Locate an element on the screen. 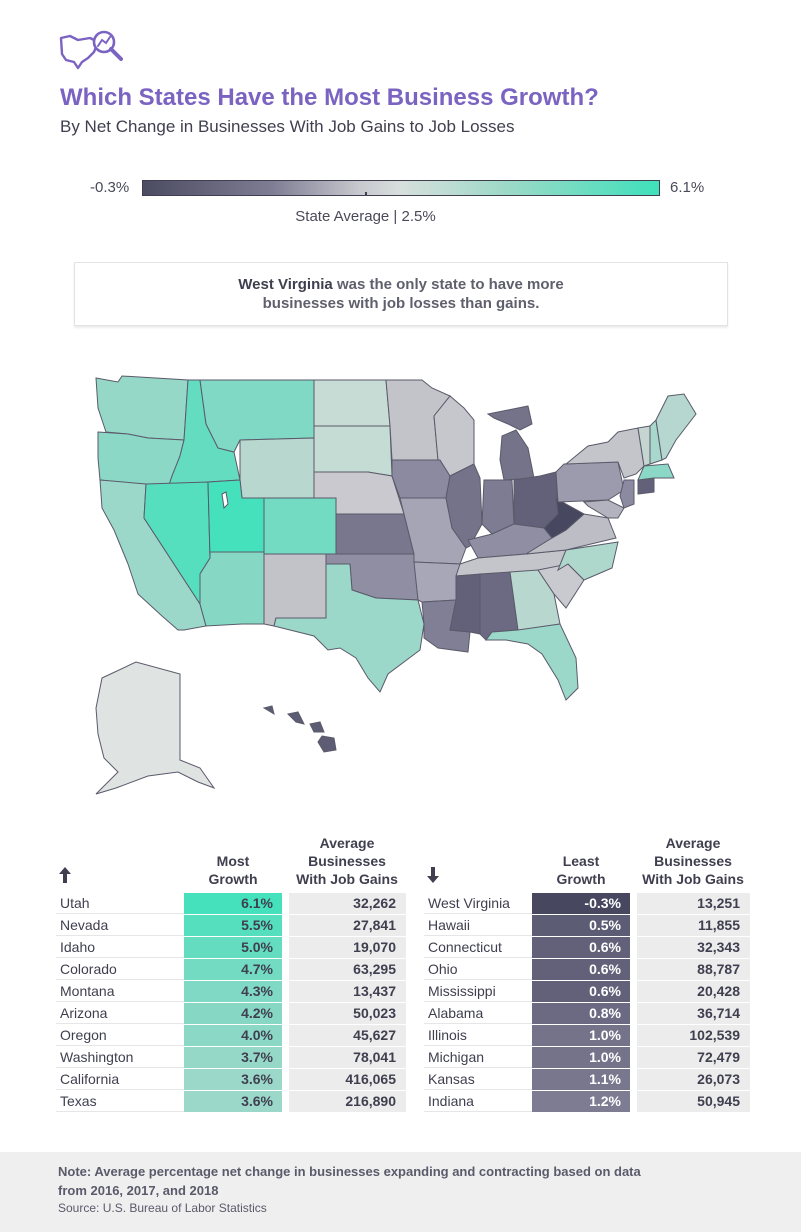 This screenshot has height=1232, width=801. state-name: Washington is located at coordinates (120, 1057).